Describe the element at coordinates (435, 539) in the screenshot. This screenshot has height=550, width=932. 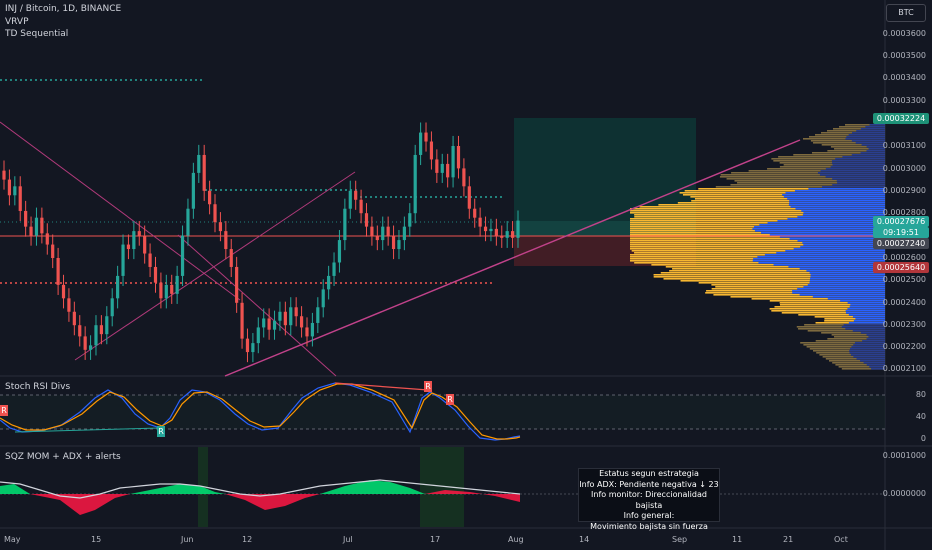
I see `time-tick: 17` at that location.